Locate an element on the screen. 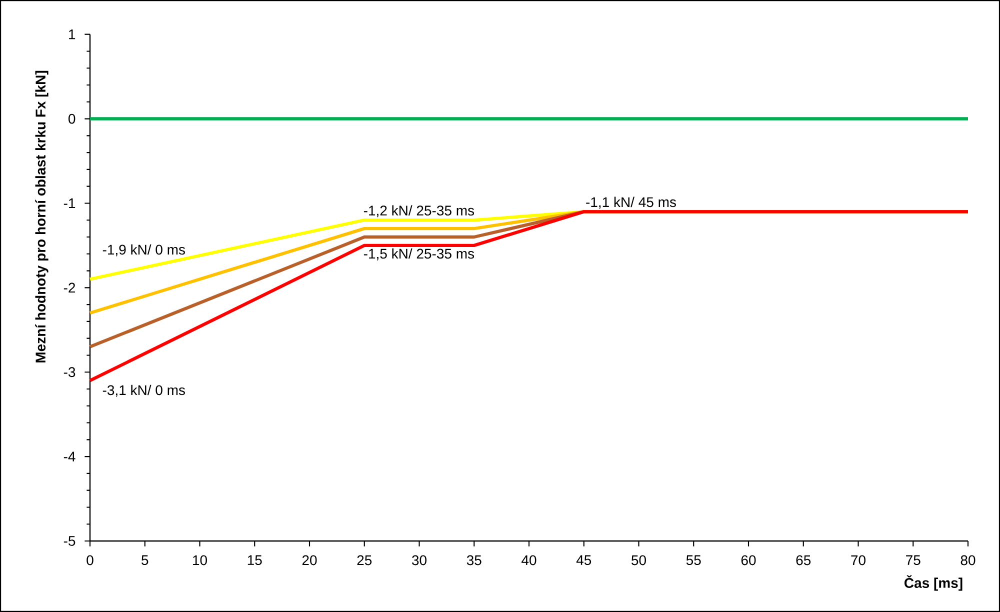  x-tick-label: 50 is located at coordinates (639, 560).